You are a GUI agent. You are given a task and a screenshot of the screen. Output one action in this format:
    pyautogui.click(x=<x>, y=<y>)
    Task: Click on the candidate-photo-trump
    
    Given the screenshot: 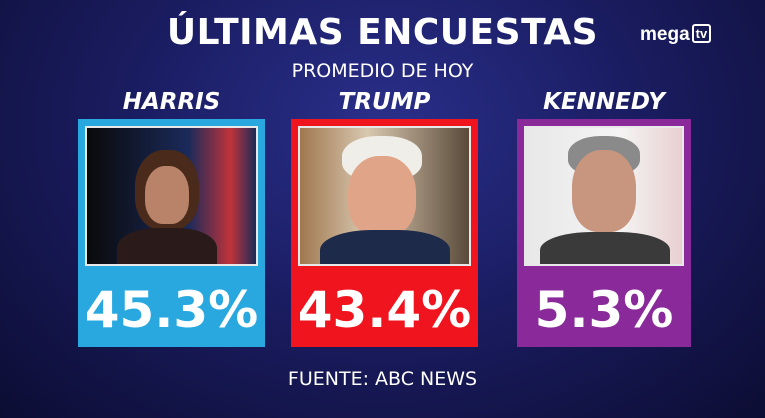 What is the action you would take?
    pyautogui.click(x=384, y=196)
    